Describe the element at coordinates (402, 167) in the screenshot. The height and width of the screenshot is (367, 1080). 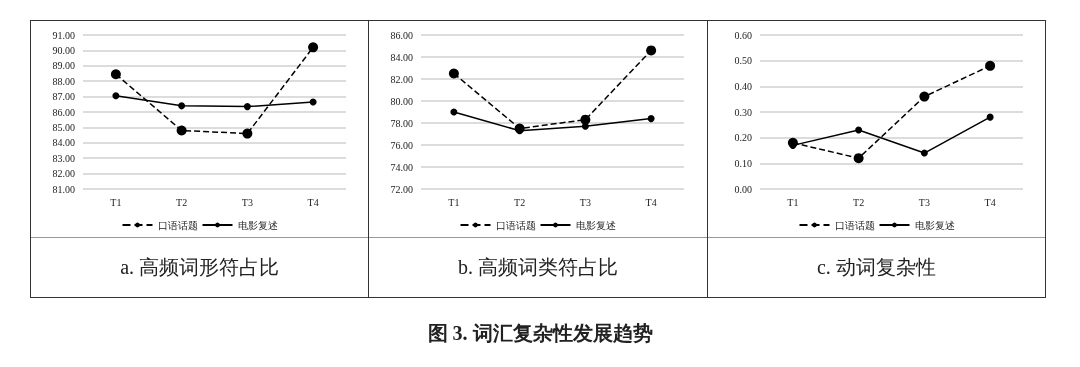
I see `y-tick-label: 74.00` at that location.